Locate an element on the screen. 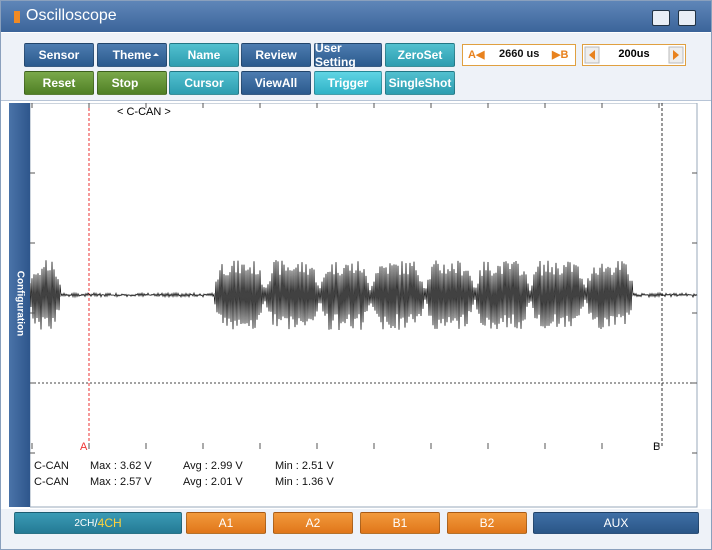 The image size is (712, 550). timebase-box is located at coordinates (634, 55).